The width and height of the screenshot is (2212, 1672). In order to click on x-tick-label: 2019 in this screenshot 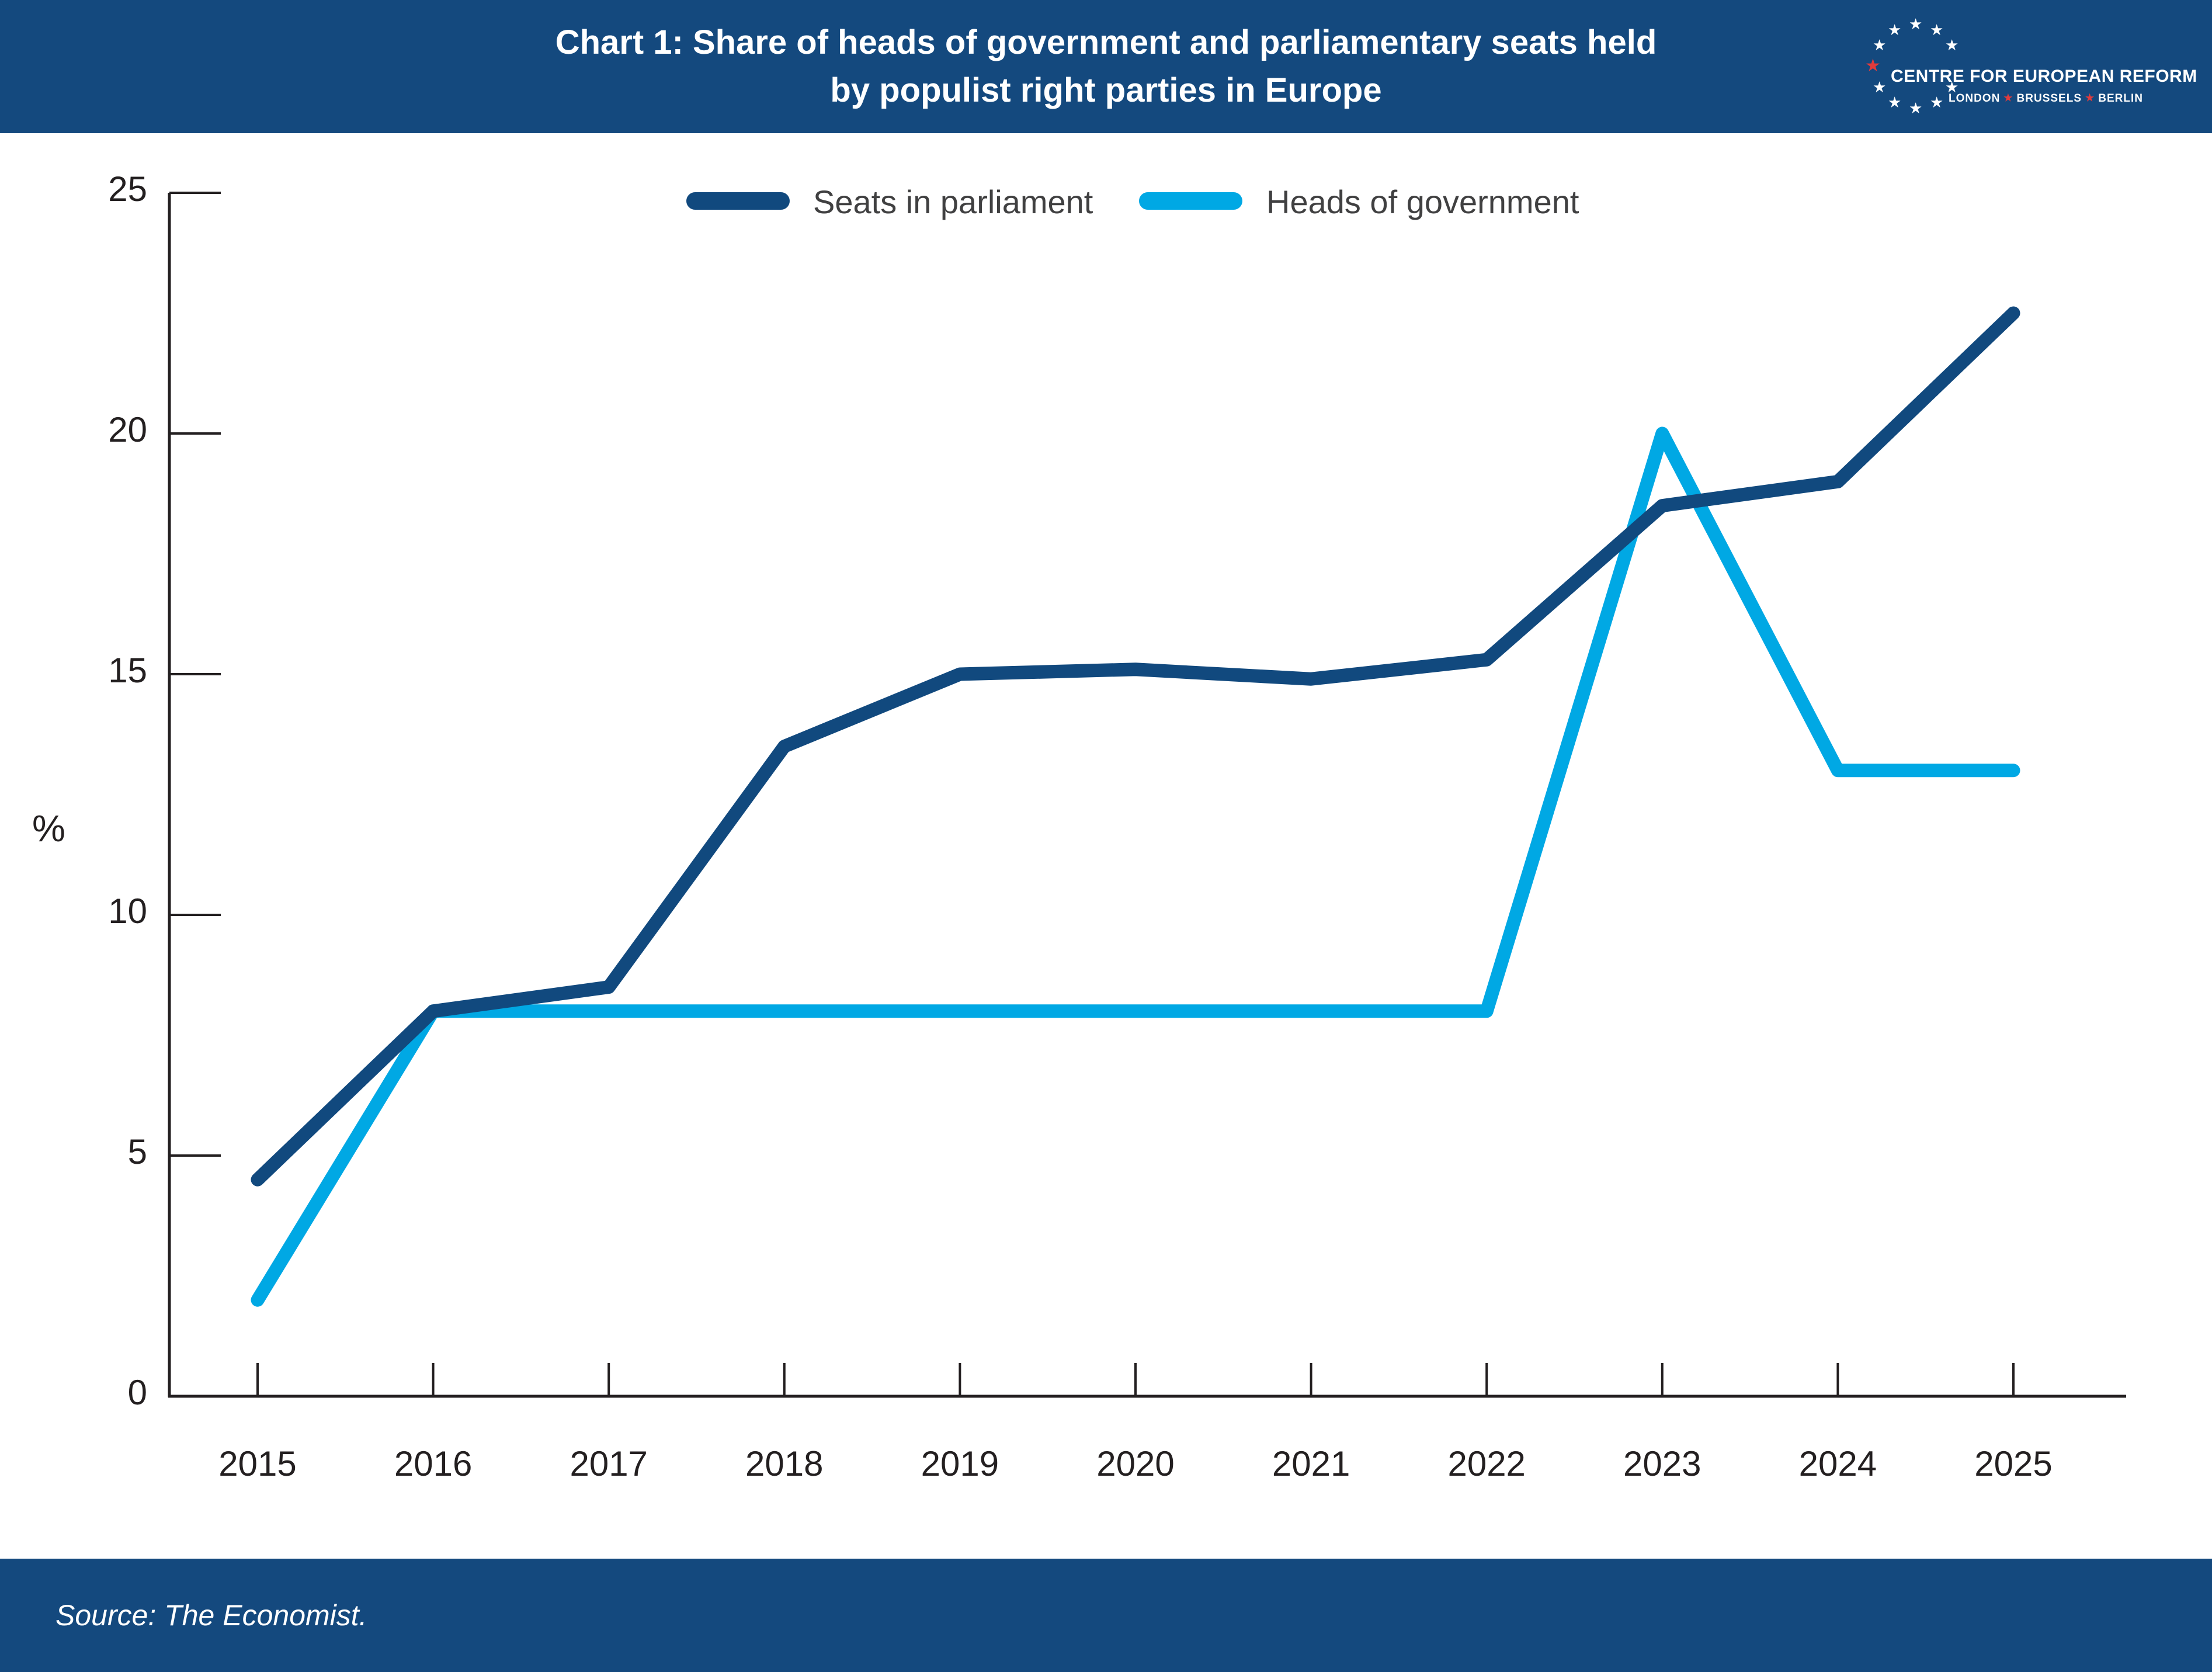, I will do `click(960, 1464)`.